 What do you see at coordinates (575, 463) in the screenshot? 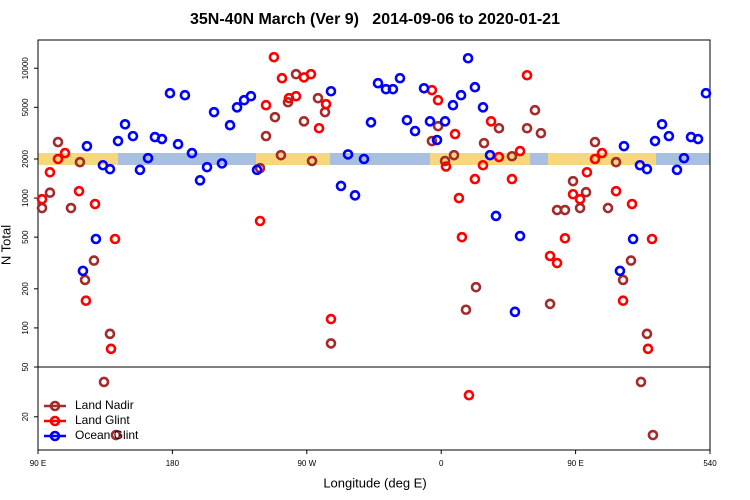
I see `x-tick-label: 90 E` at bounding box center [575, 463].